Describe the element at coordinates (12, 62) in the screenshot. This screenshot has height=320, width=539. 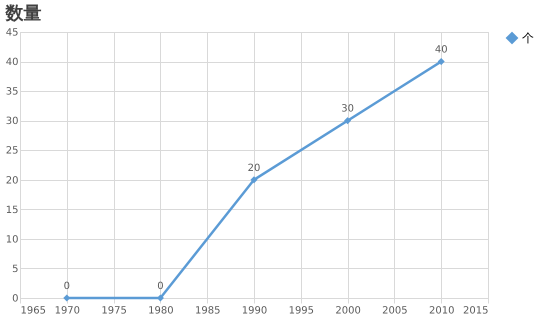
I see `y-tick-label: 40` at that location.